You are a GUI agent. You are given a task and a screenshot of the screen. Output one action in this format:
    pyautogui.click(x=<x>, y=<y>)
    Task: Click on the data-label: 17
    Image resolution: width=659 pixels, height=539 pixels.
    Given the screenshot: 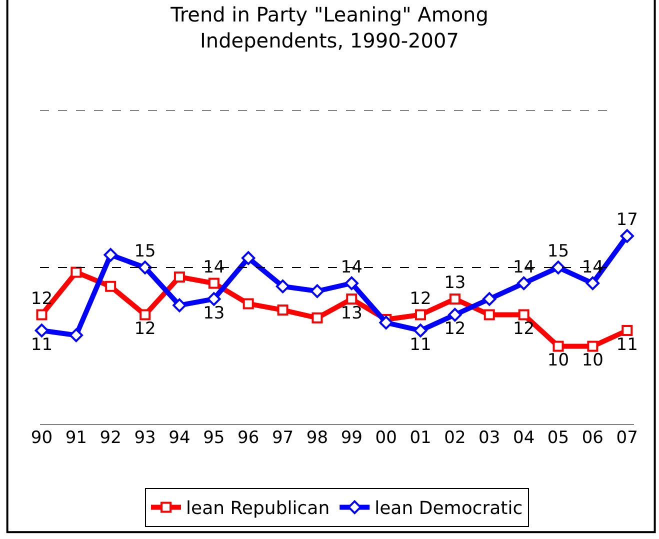 What is the action you would take?
    pyautogui.click(x=627, y=220)
    